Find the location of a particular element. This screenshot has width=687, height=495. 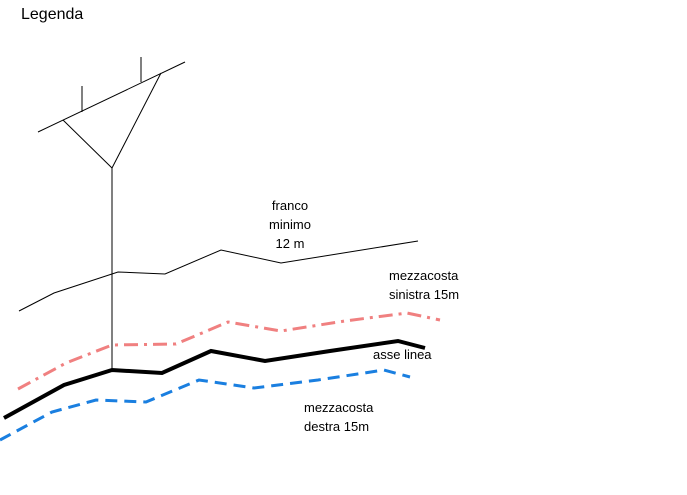

pylon-icon is located at coordinates (111, 213).